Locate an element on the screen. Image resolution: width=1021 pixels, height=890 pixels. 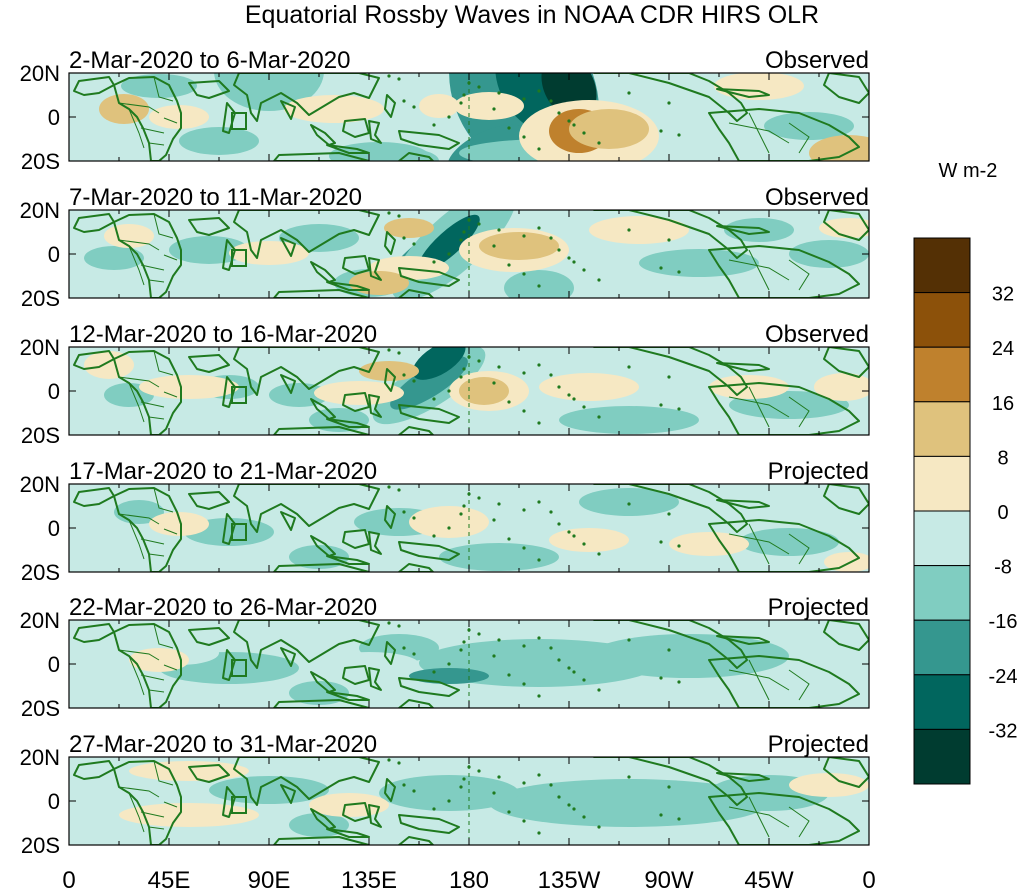
panel-2: 7-Mar-2020 to 11-Mar-2020 Observed 20N 0 20S is located at coordinates (445, 247).